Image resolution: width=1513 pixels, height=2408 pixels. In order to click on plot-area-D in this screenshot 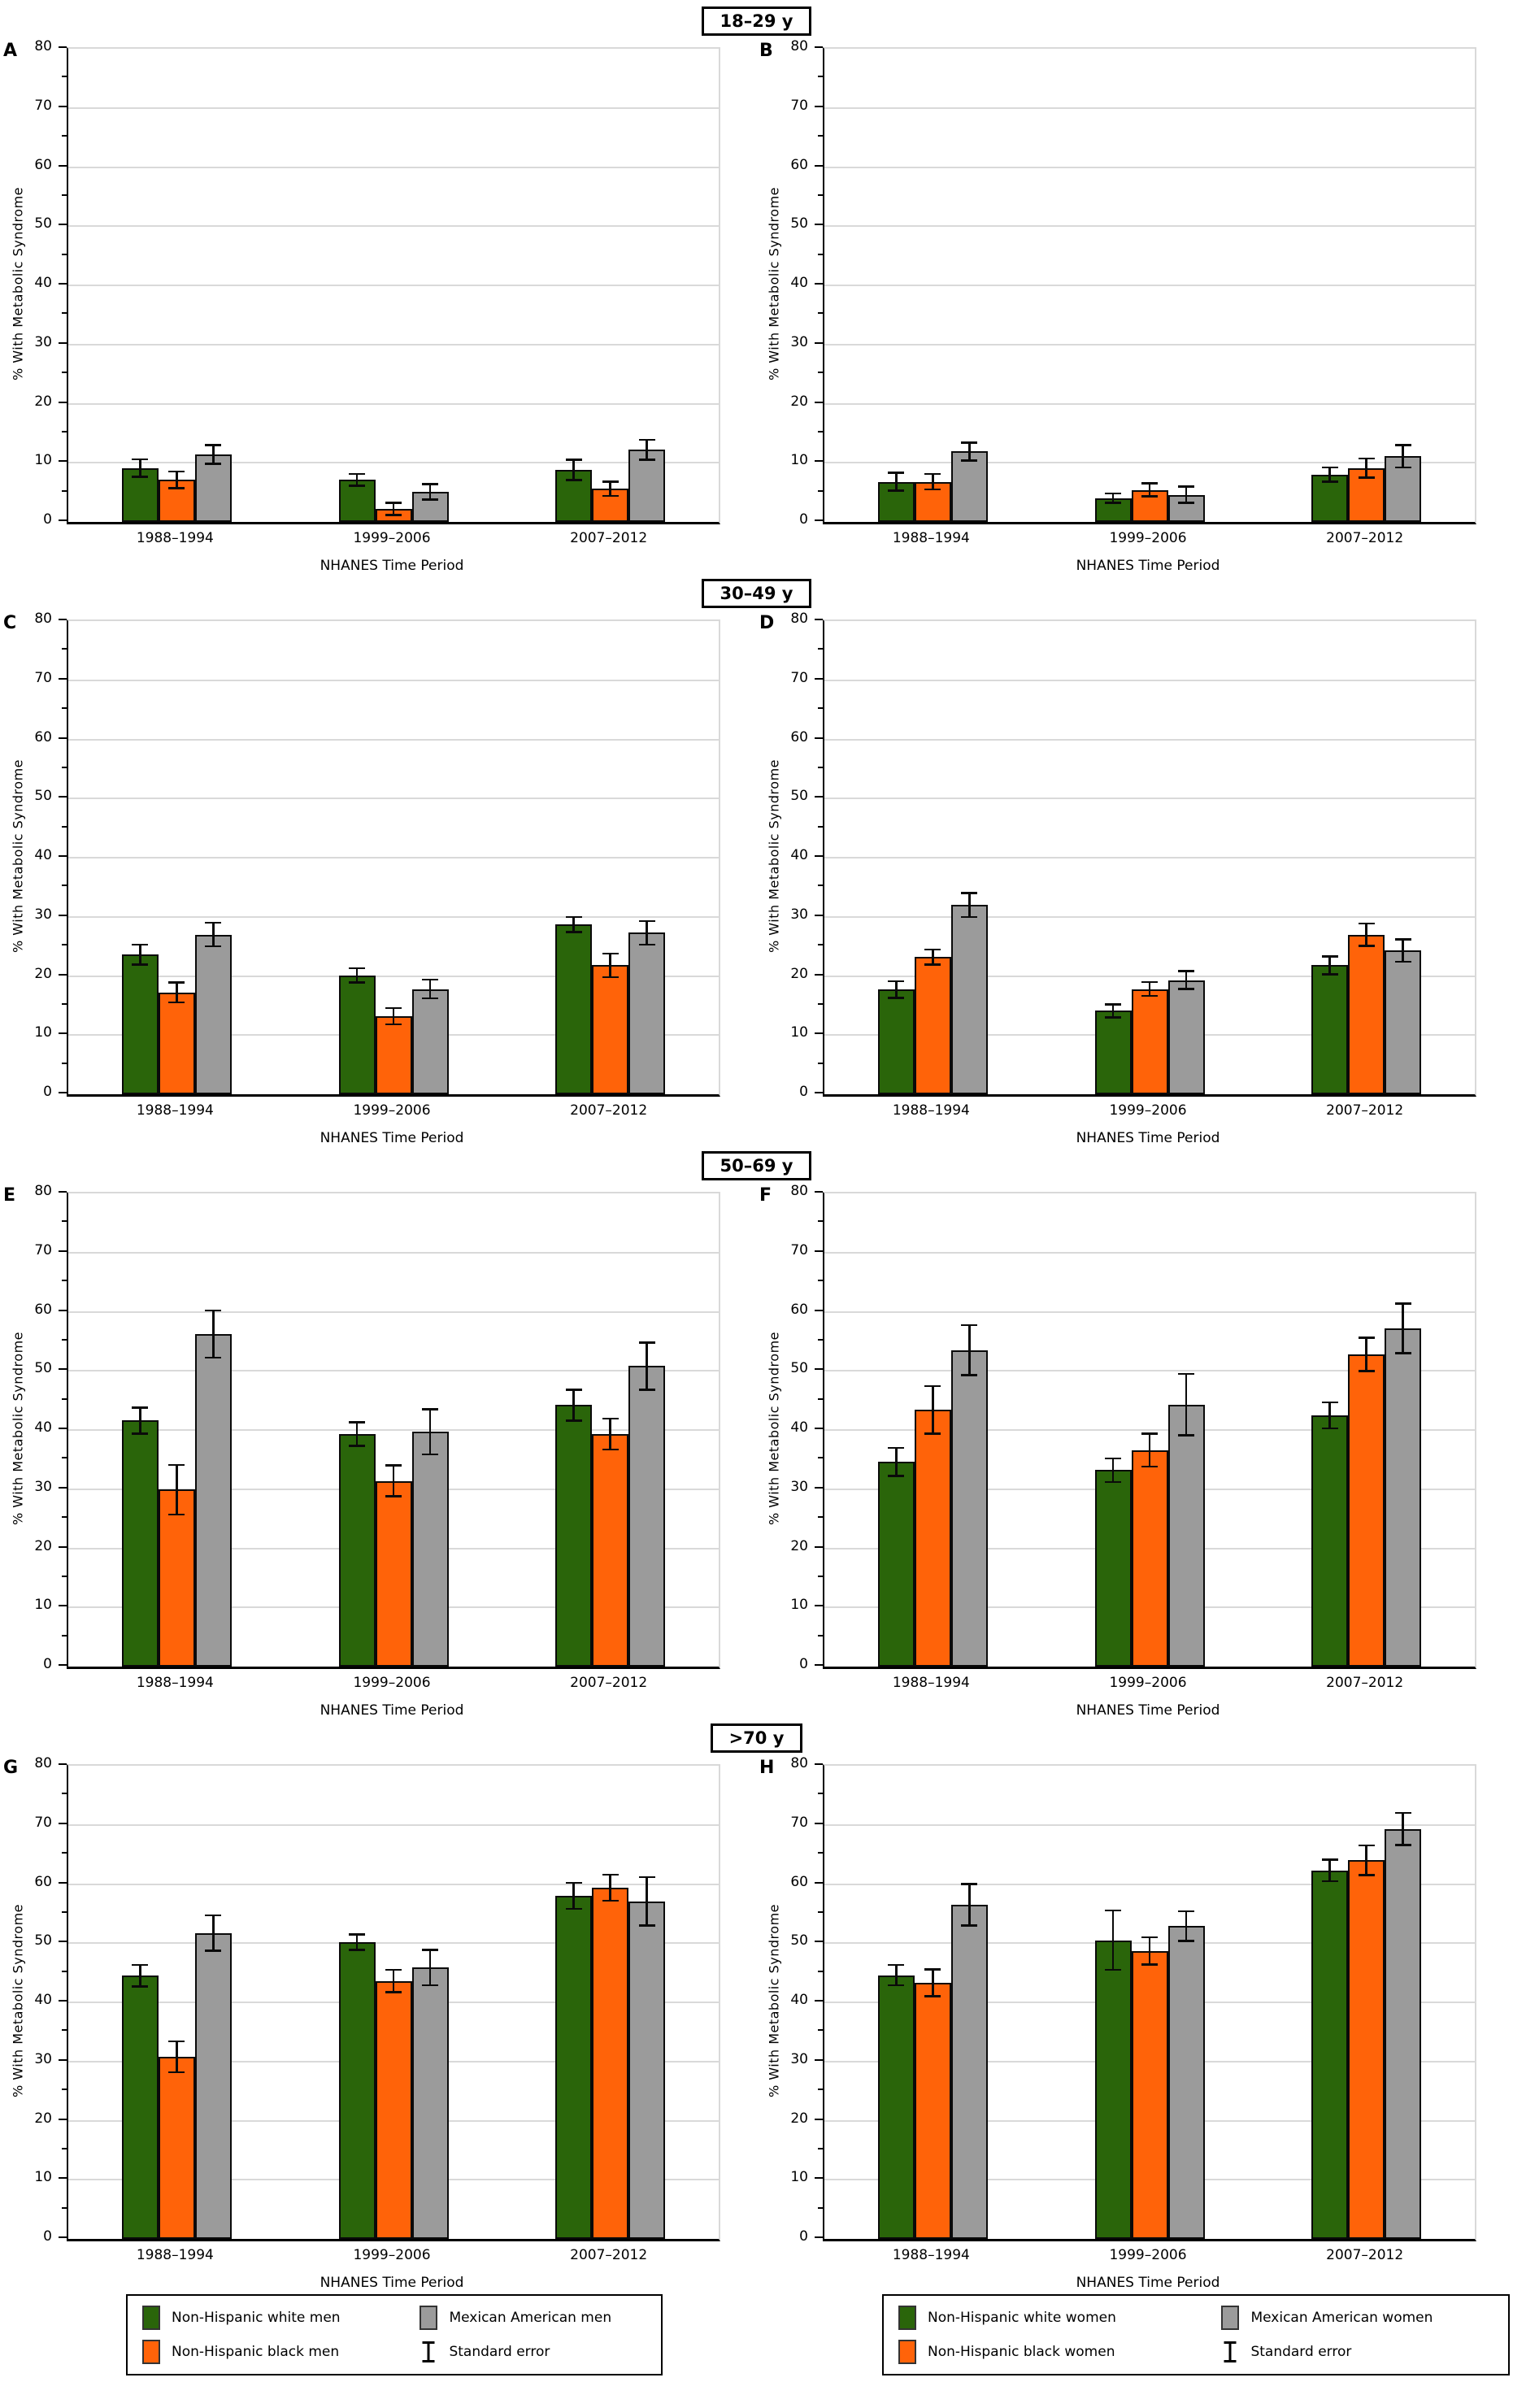, I will do `click(1150, 858)`.